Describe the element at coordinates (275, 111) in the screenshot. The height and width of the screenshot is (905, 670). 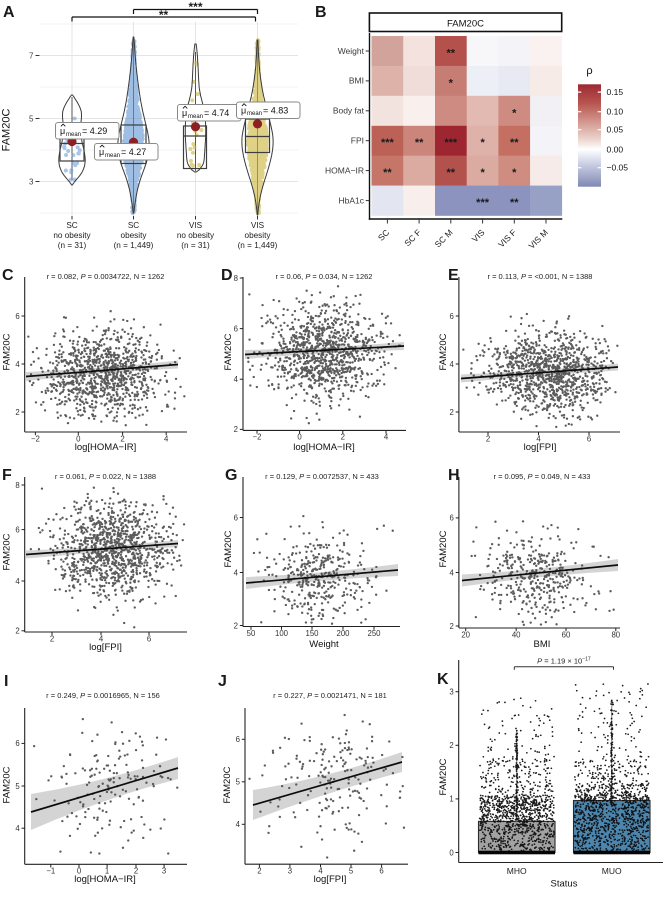
I see `svg-text: = 4.83` at that location.